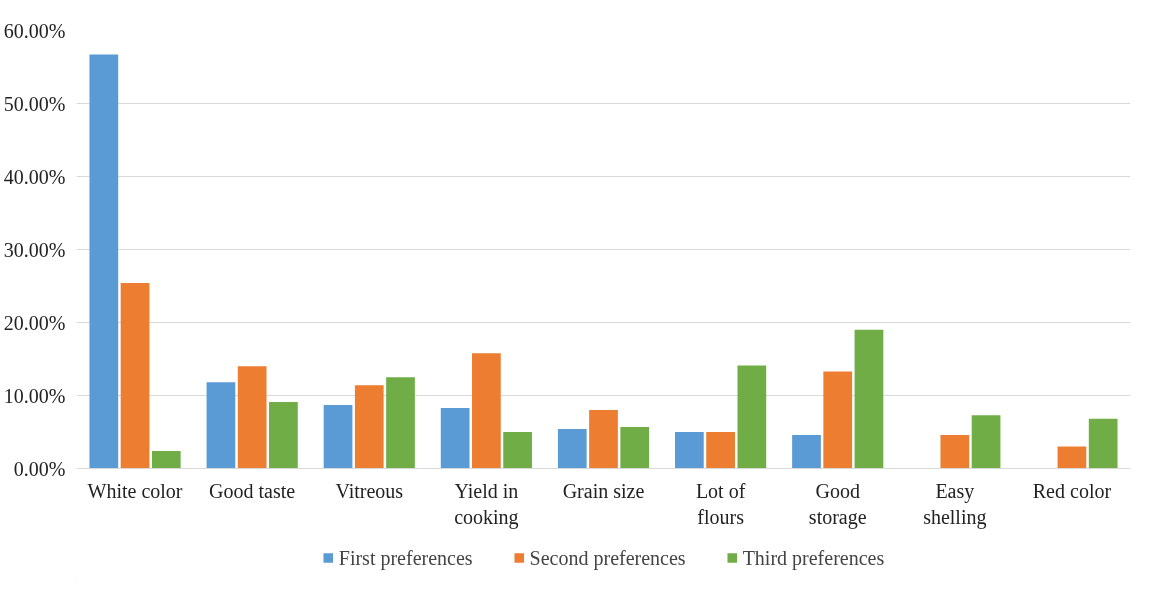  I want to click on y-tick-label: 10.00%, so click(34, 395).